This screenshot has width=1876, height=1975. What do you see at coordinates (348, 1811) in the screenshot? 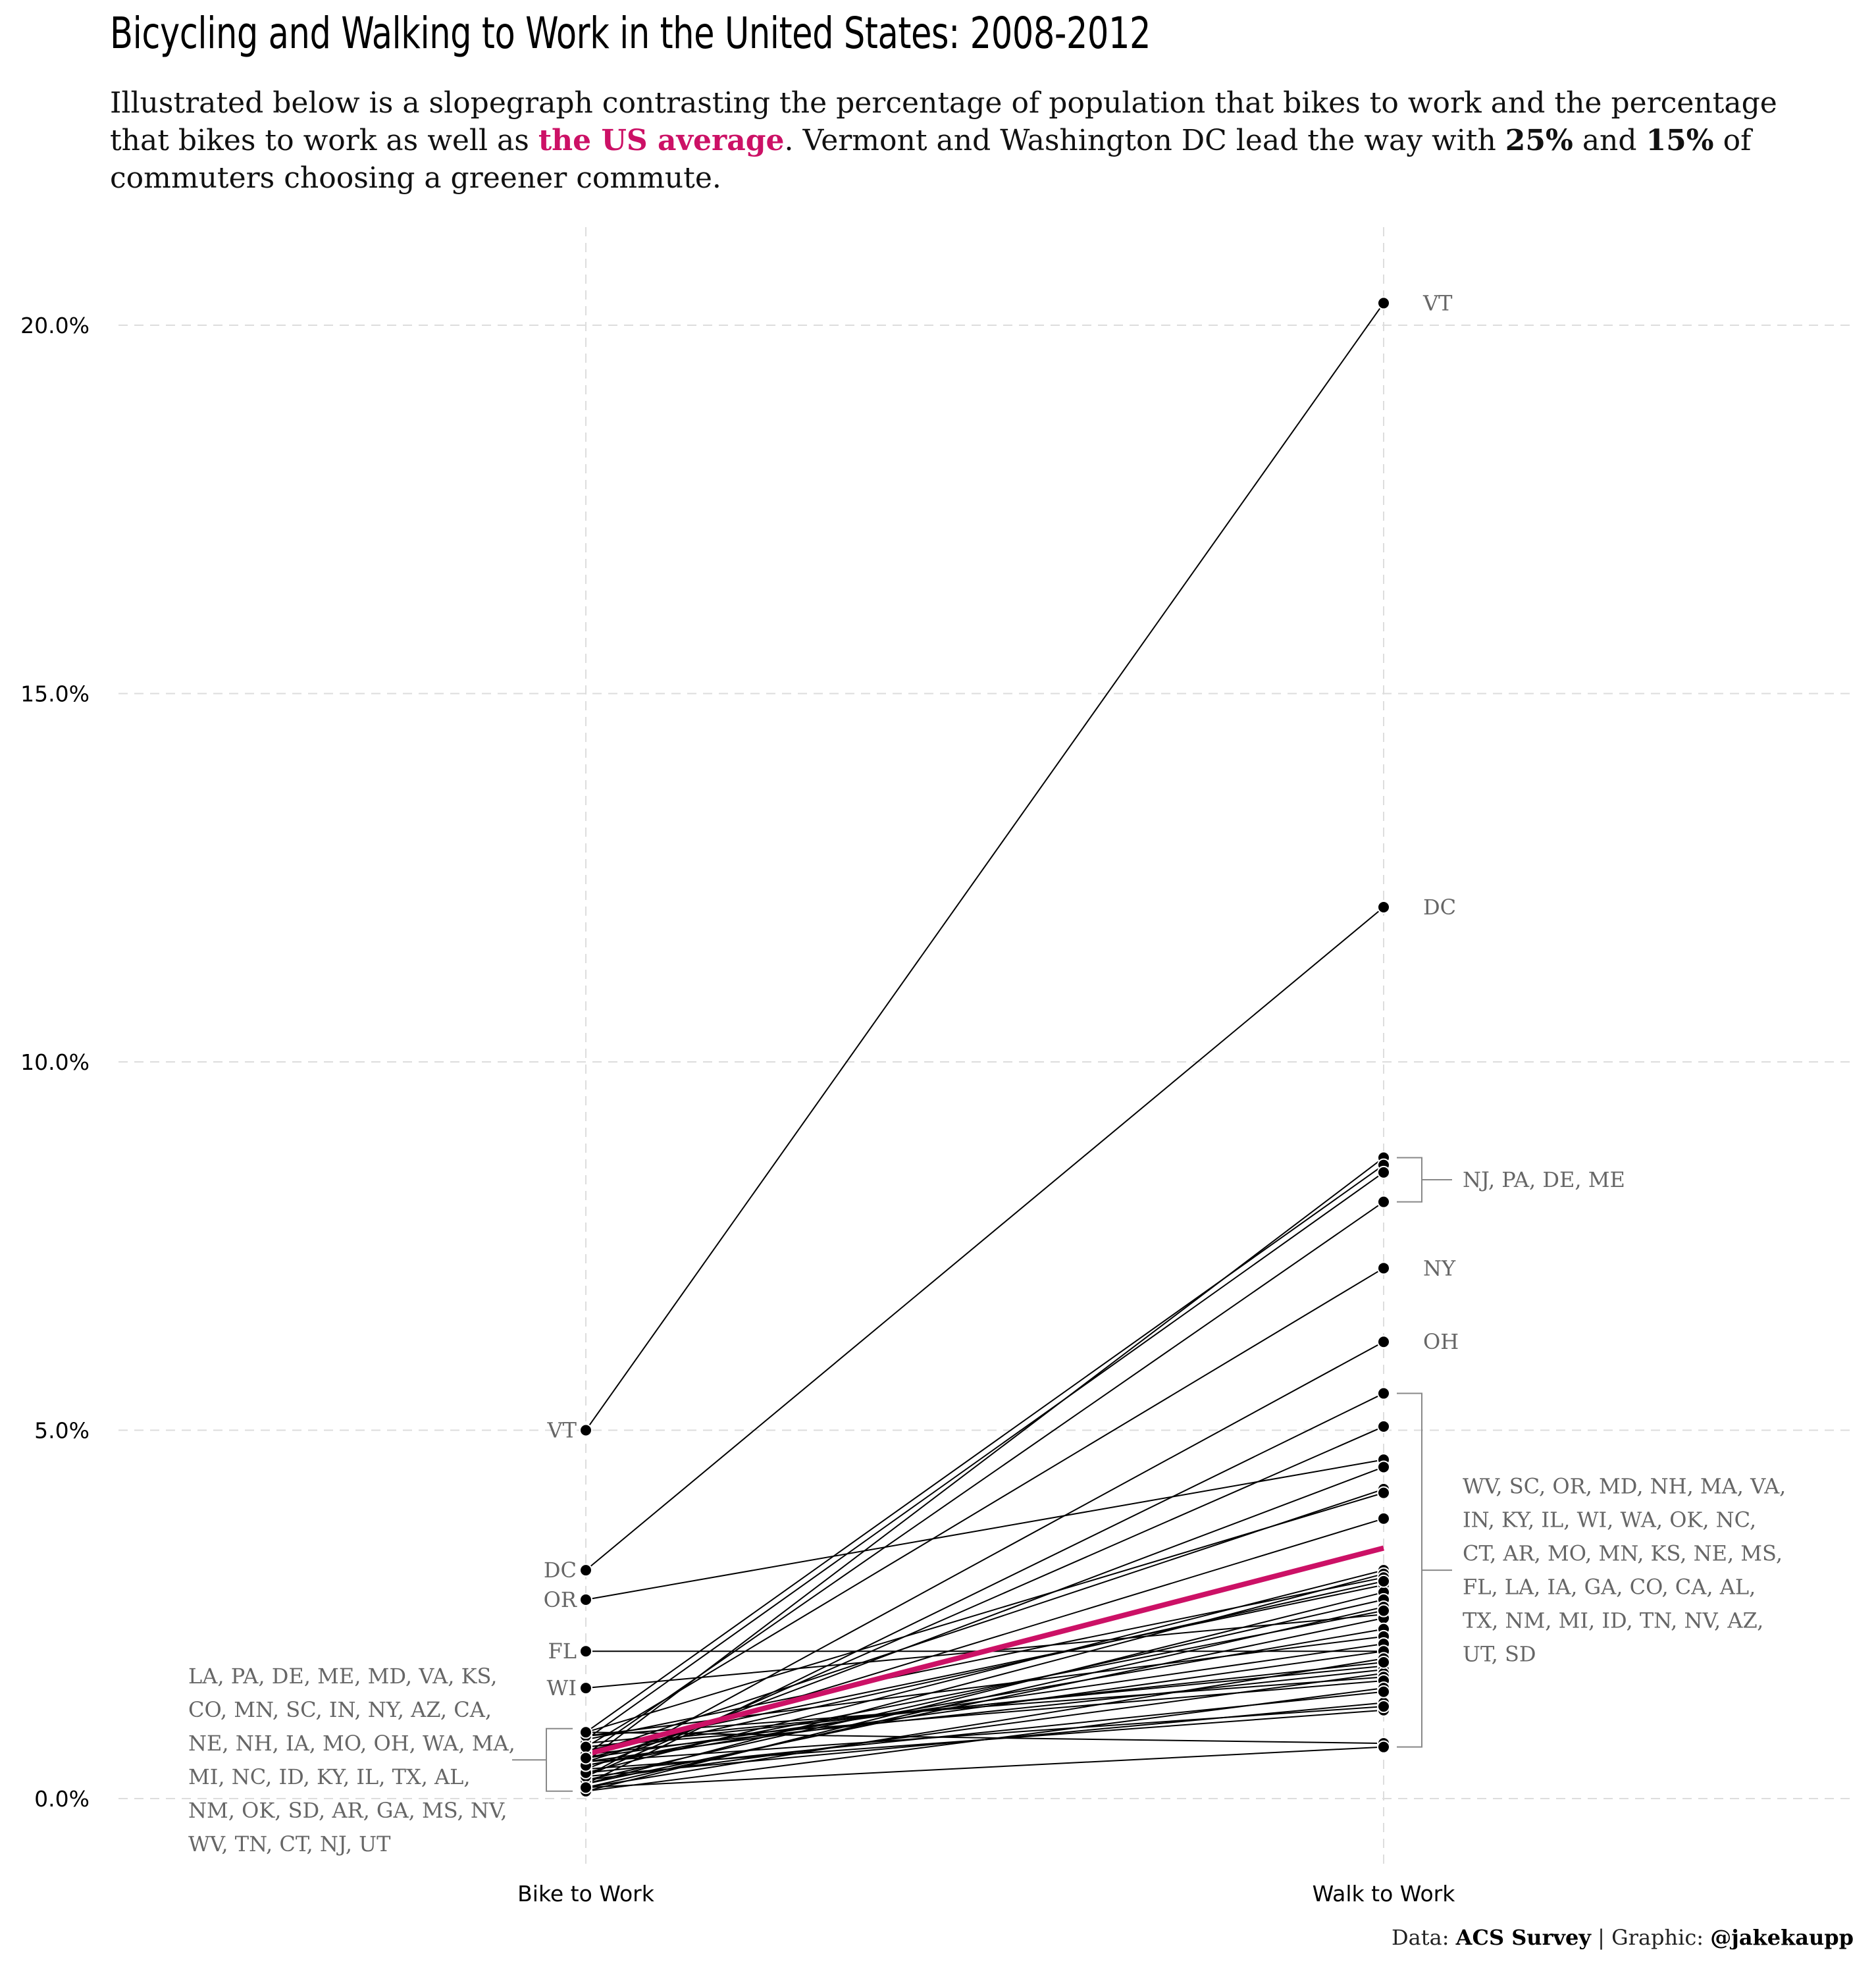
I see `left-group-label-line: NM, OK, SD, AR, GA, MS, NV,` at bounding box center [348, 1811].